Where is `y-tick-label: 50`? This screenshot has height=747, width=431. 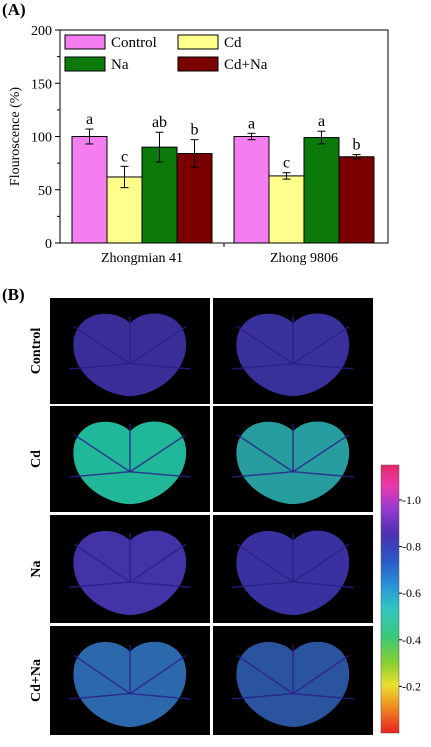 y-tick-label: 50 is located at coordinates (45, 191).